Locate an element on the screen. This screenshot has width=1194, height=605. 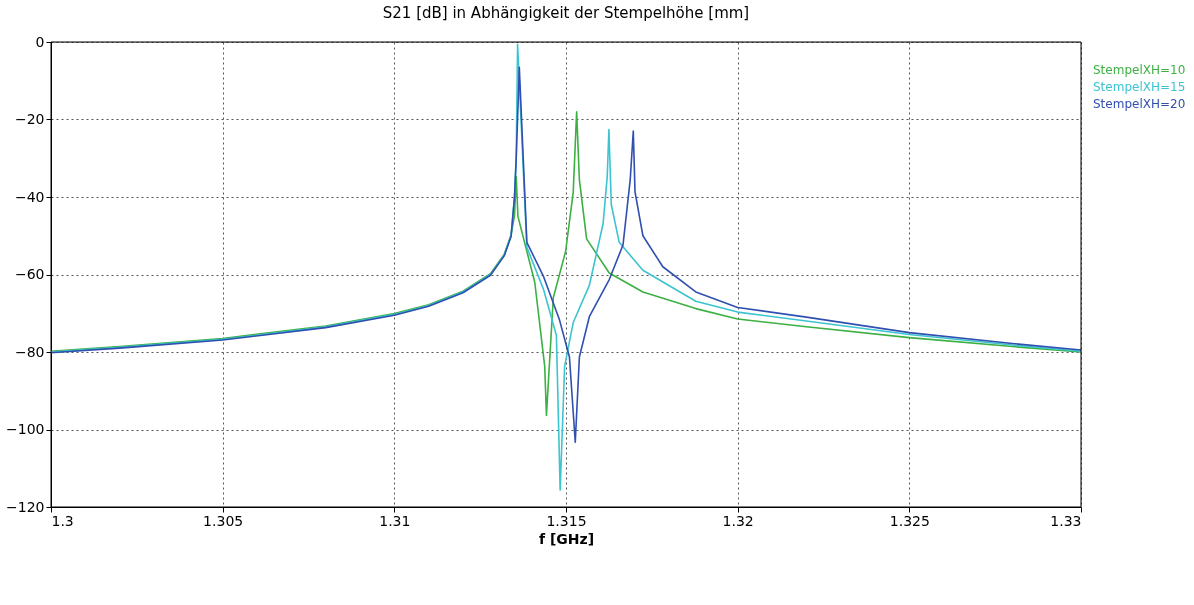
y-tick-label: −60 is located at coordinates (29, 274).